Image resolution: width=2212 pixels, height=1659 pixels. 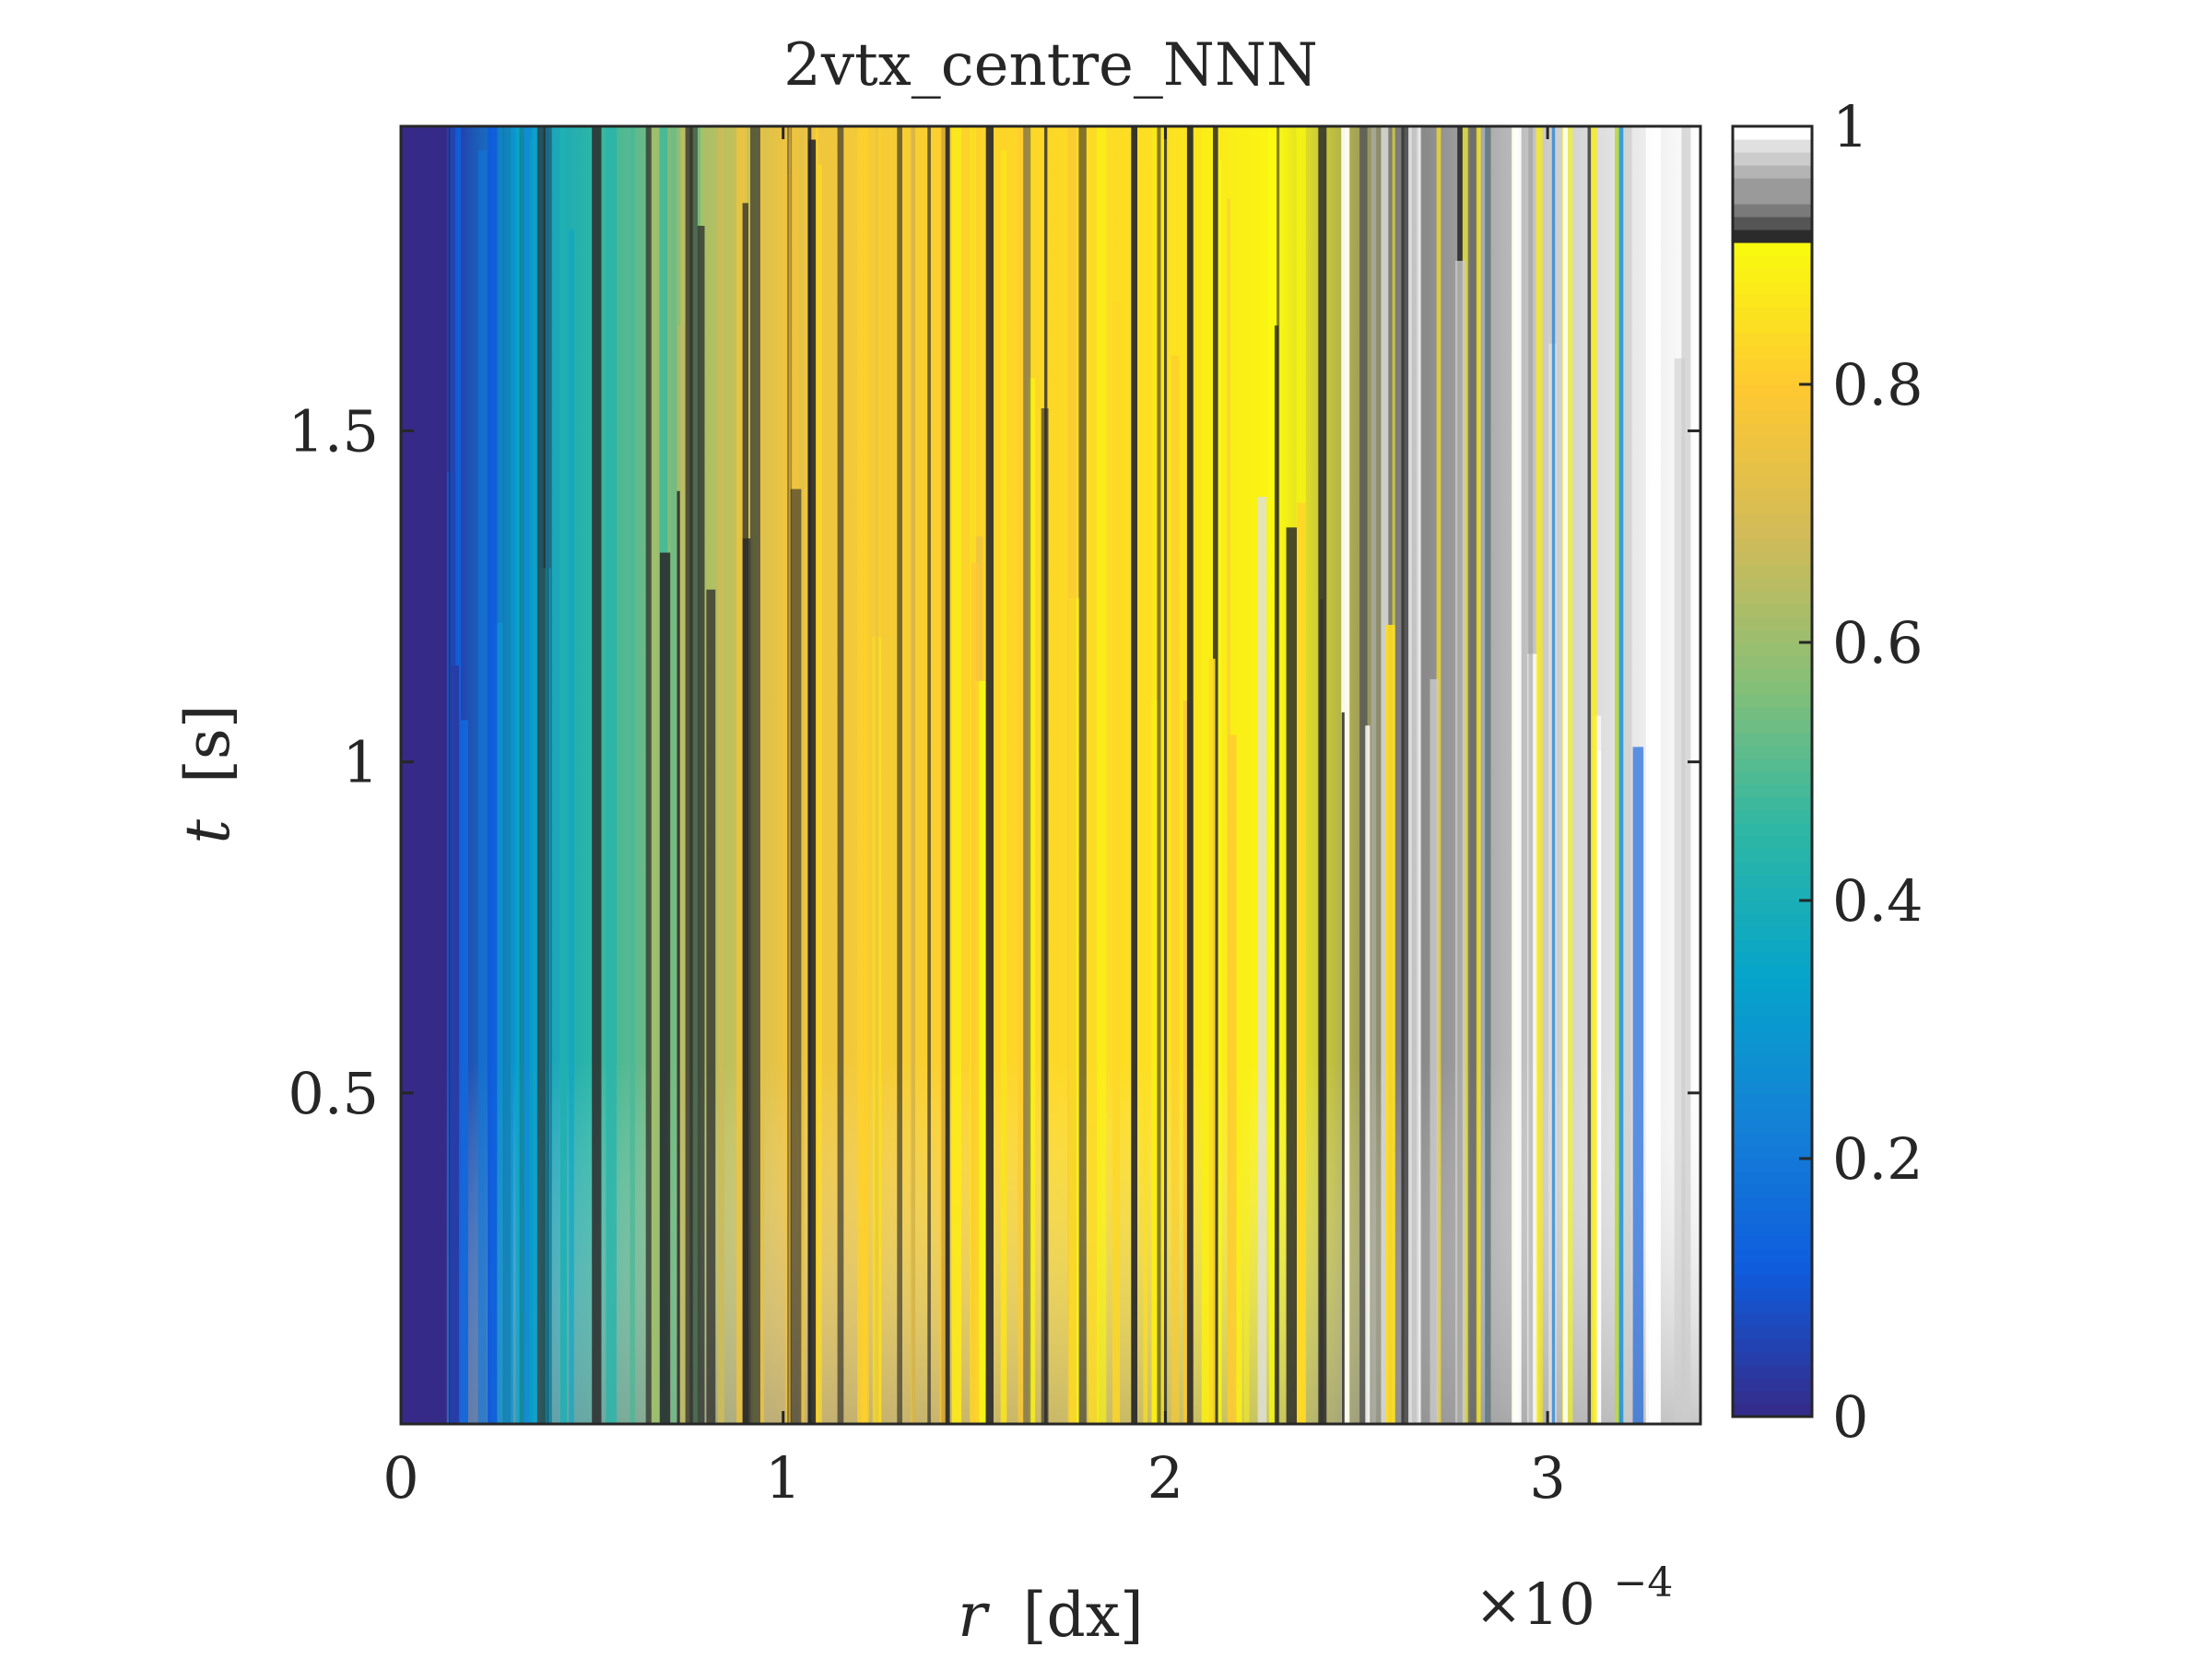 What do you see at coordinates (333, 1093) in the screenshot?
I see `y-tick-label: 0.5` at bounding box center [333, 1093].